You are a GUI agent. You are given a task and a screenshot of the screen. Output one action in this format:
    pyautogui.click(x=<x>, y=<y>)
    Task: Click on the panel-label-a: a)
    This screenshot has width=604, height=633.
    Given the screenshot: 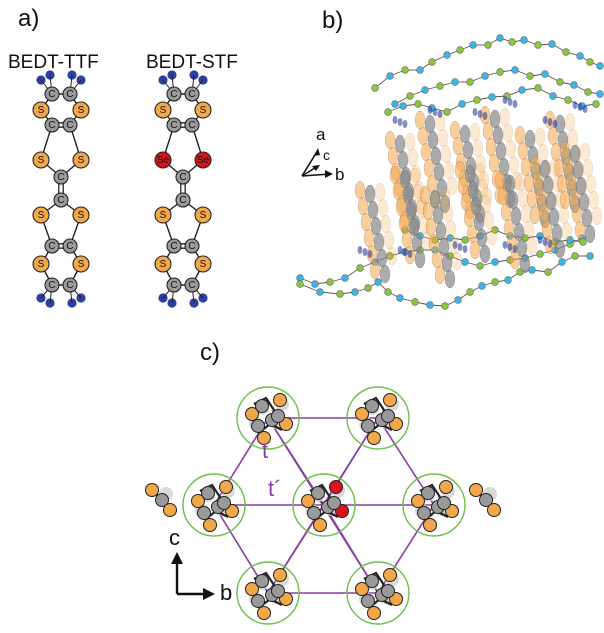 What is the action you would take?
    pyautogui.click(x=28, y=18)
    